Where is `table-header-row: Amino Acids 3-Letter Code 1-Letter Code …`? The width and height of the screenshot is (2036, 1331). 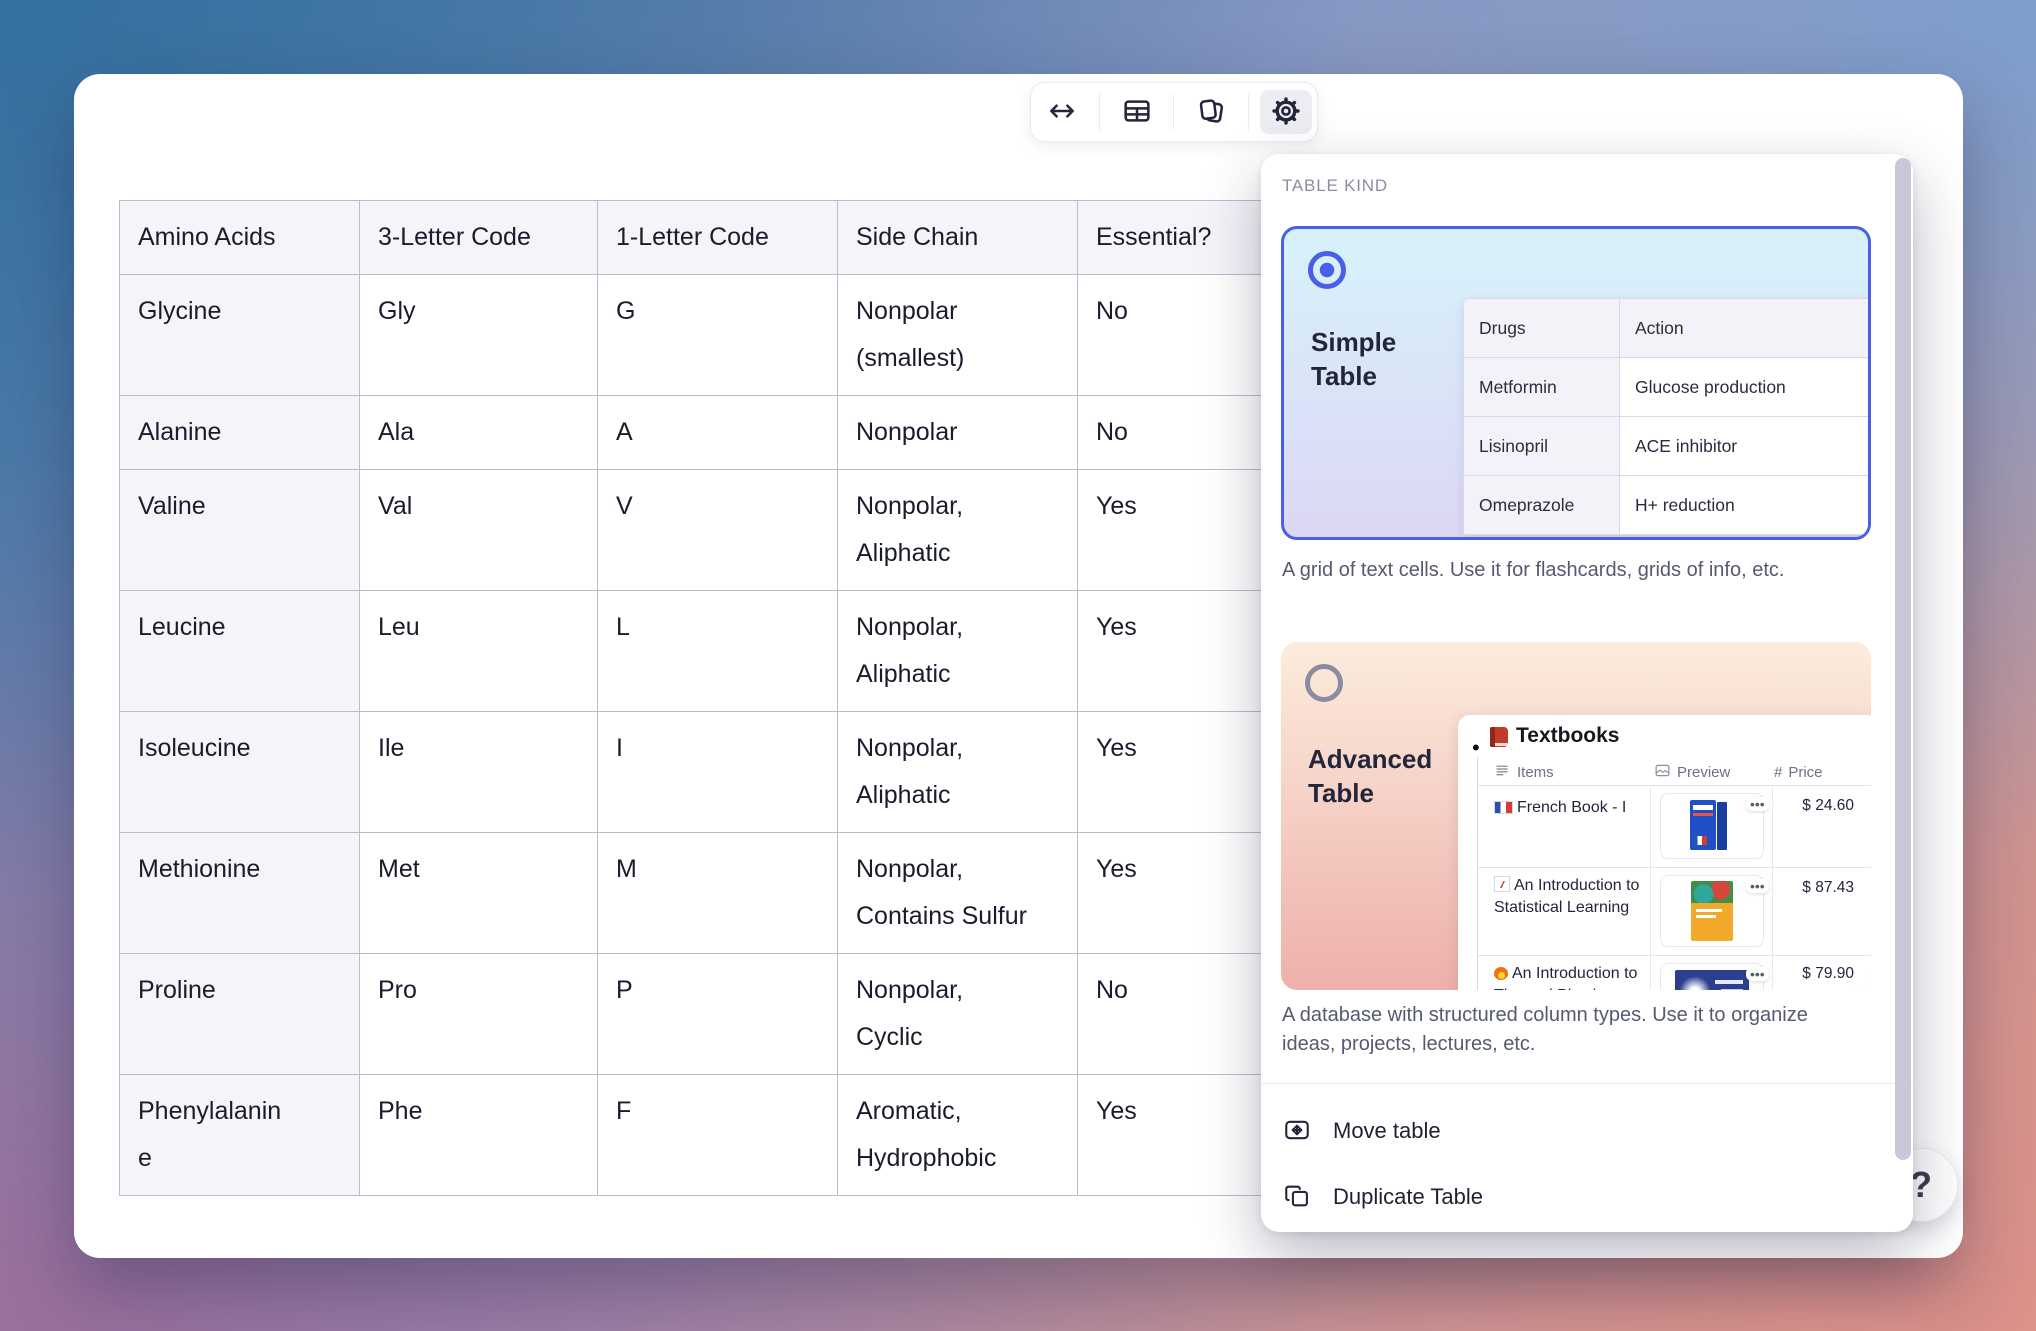
table-header-row: Amino Acids 3-Letter Code 1-Letter Code … is located at coordinates (718, 237).